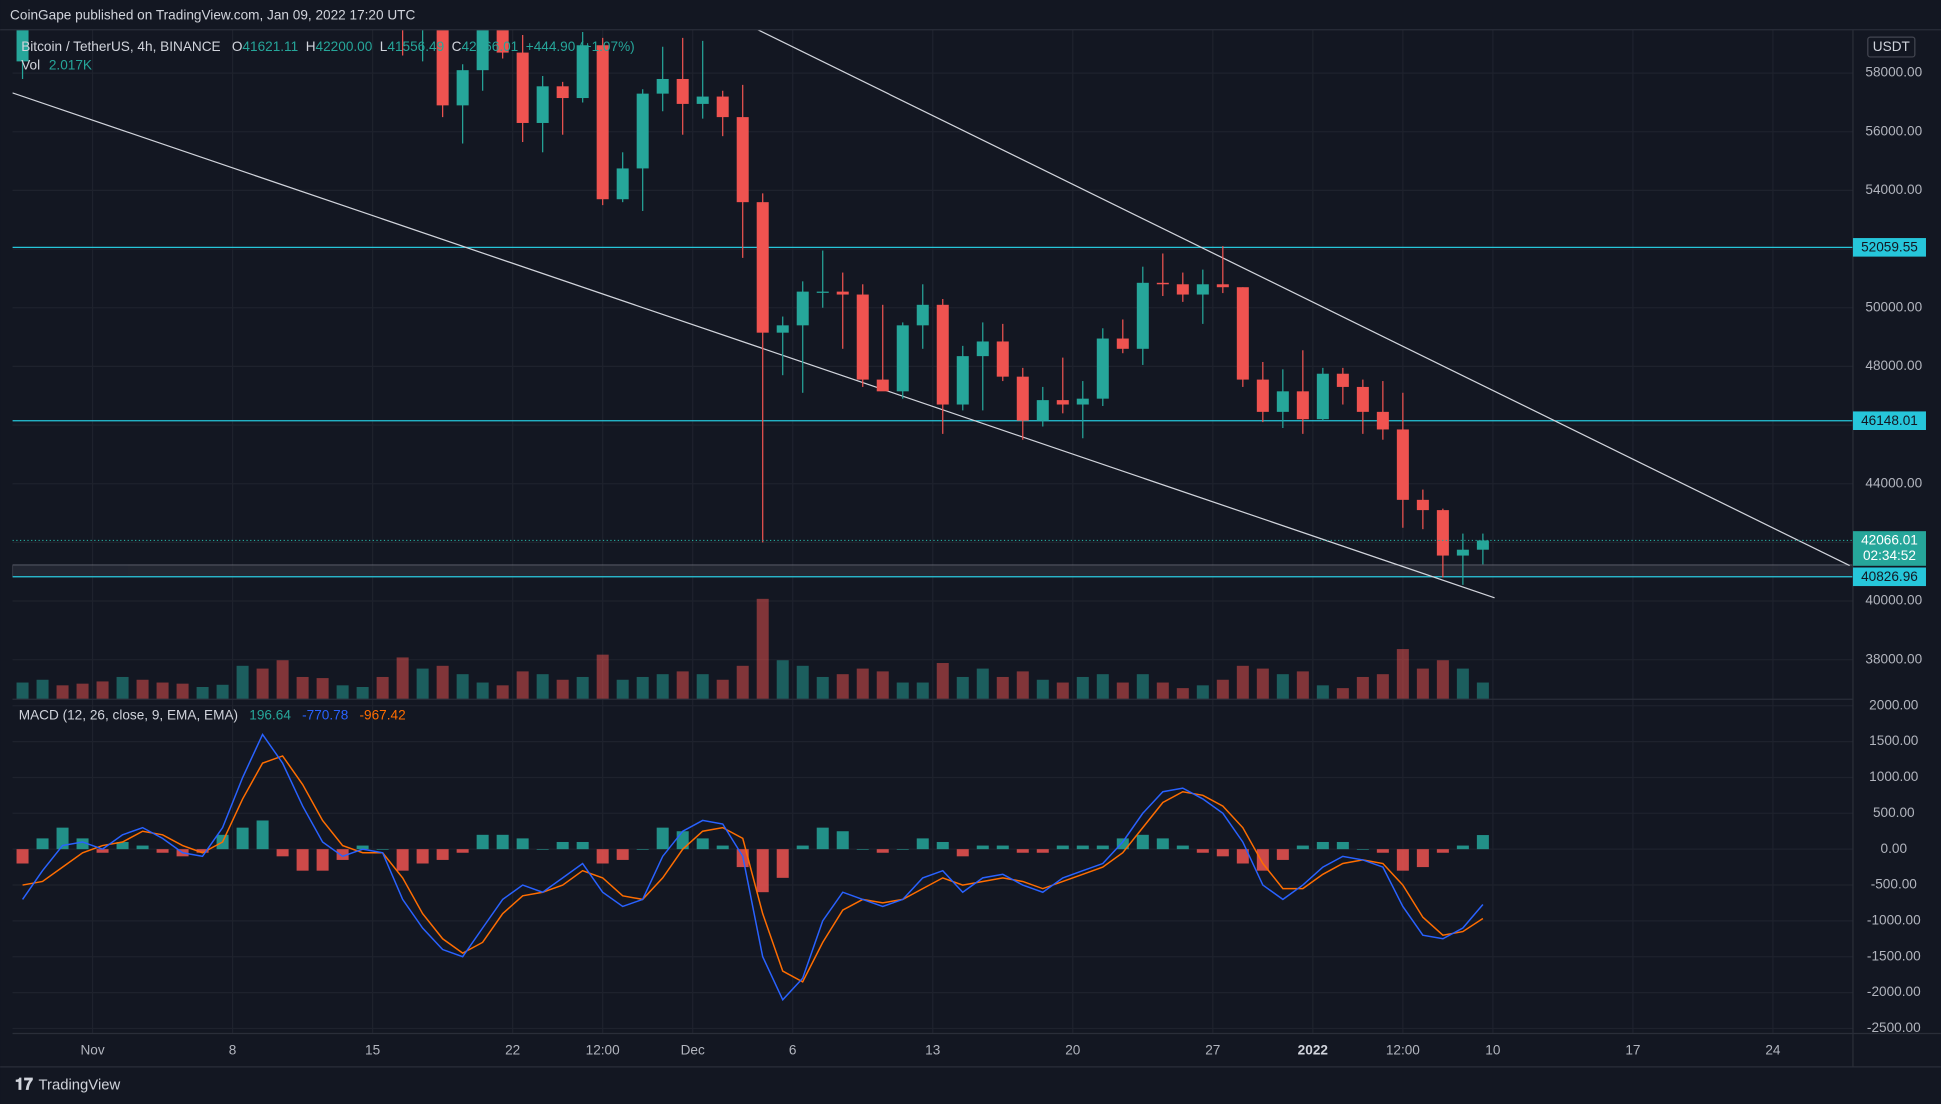 The width and height of the screenshot is (1941, 1104). I want to click on ohlc-key: L, so click(384, 46).